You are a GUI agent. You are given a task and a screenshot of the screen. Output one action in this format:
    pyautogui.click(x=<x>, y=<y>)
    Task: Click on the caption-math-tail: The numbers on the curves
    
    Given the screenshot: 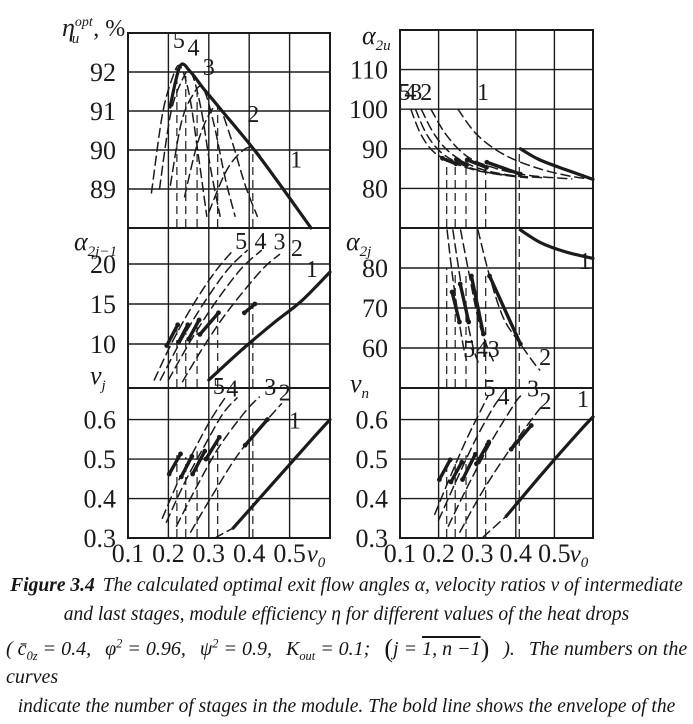 What is the action you would take?
    pyautogui.click(x=347, y=663)
    